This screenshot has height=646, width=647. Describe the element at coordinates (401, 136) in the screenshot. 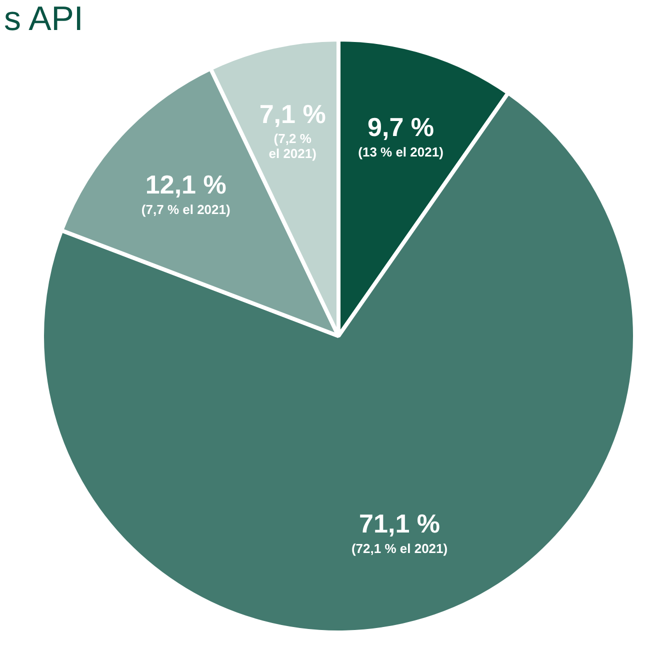

I see `data-label: 9,7 % (13 % el 2021)` at that location.